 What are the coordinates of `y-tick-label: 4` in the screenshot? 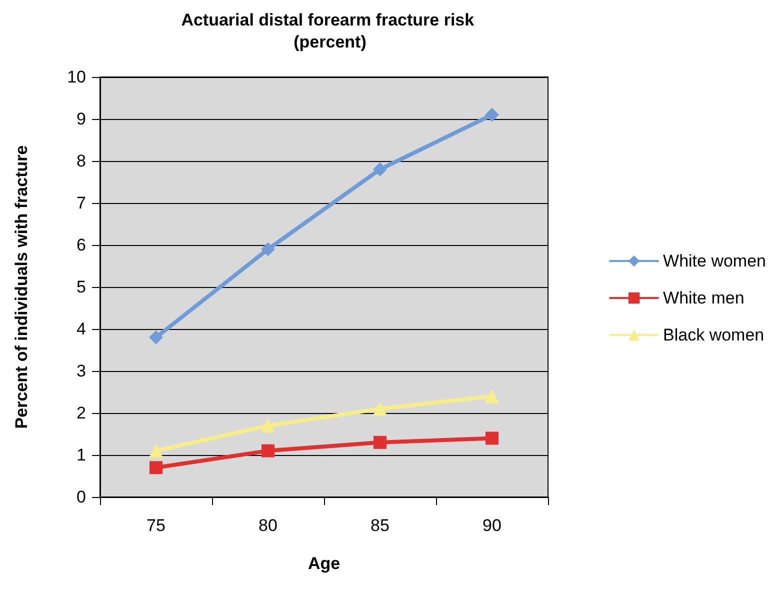 It's located at (81, 329).